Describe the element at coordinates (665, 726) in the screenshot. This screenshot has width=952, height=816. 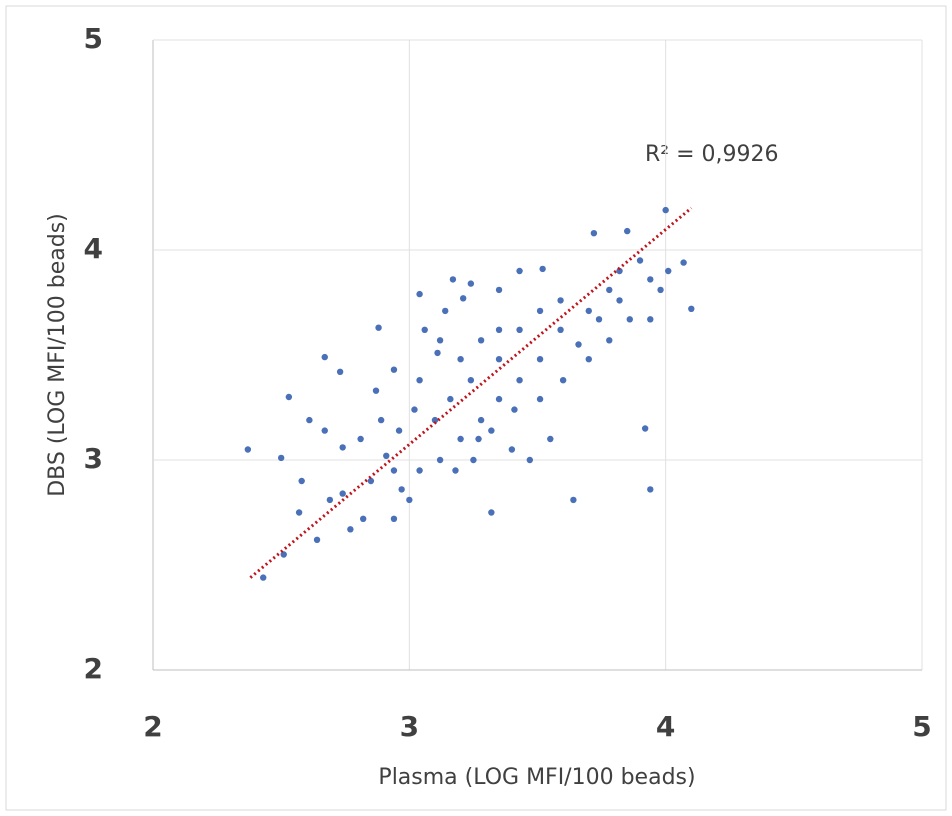
I see `x-tick-label: 4` at that location.